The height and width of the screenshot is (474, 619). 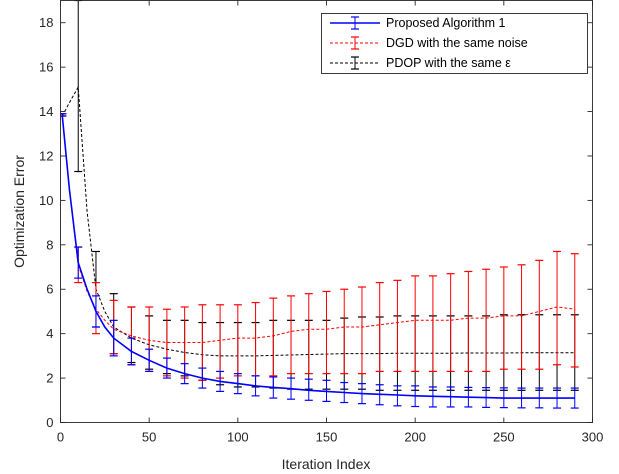 I want to click on errorbar-pdop, so click(x=78, y=86).